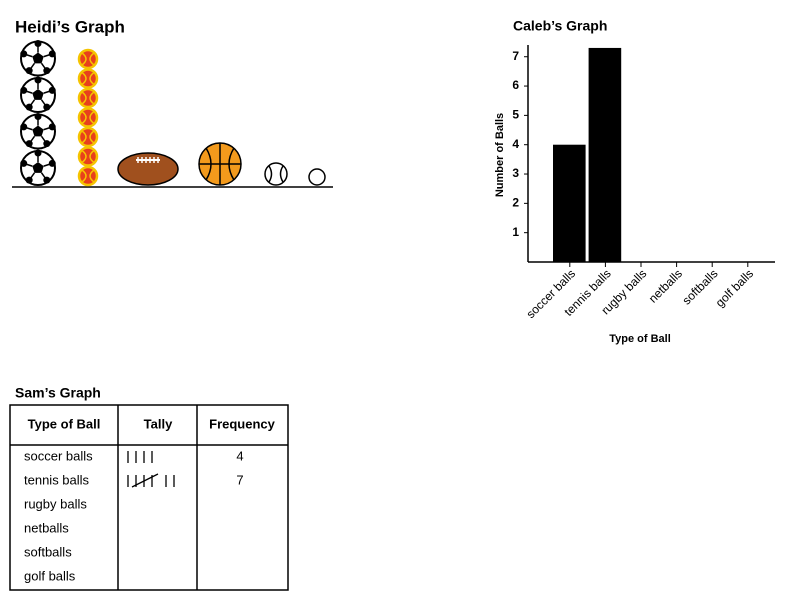 The image size is (791, 608). What do you see at coordinates (149, 497) in the screenshot?
I see `table-border` at bounding box center [149, 497].